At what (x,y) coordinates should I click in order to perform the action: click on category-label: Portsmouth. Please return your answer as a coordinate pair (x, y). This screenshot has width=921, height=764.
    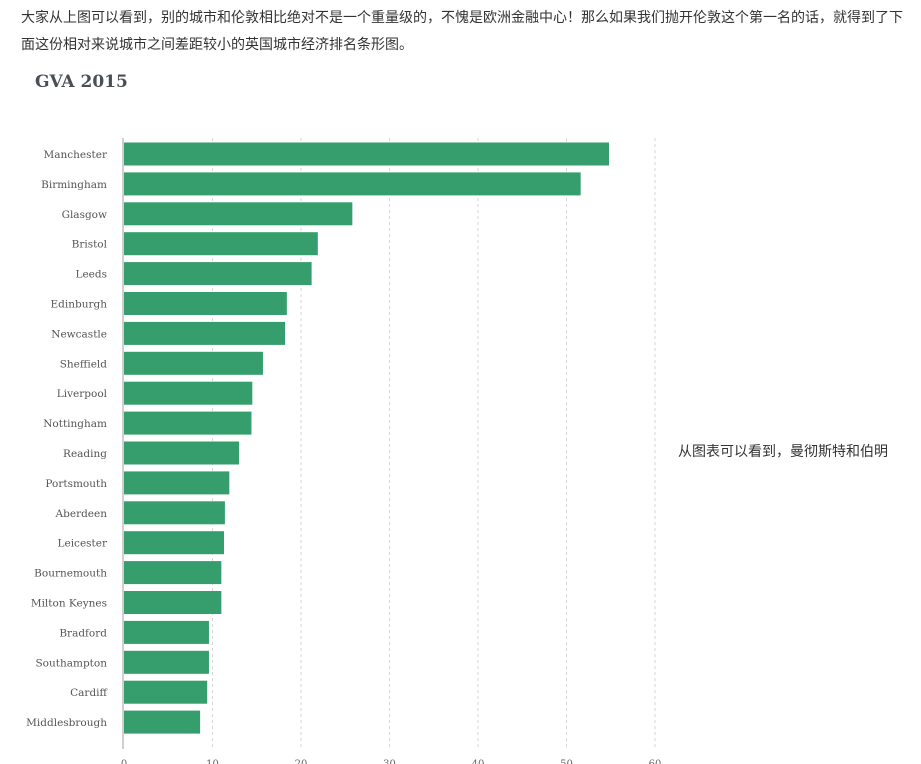
    Looking at the image, I should click on (76, 484).